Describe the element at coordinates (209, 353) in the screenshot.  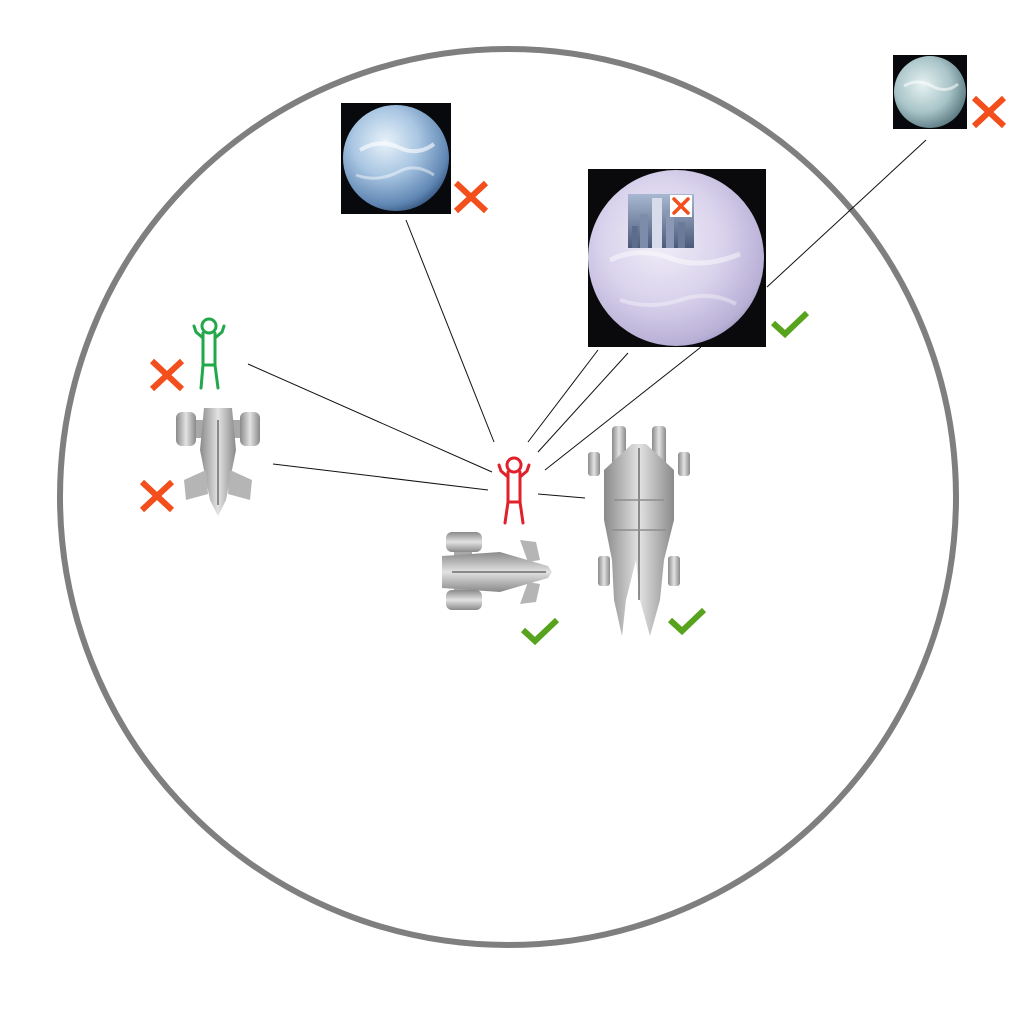
I see `other-character` at that location.